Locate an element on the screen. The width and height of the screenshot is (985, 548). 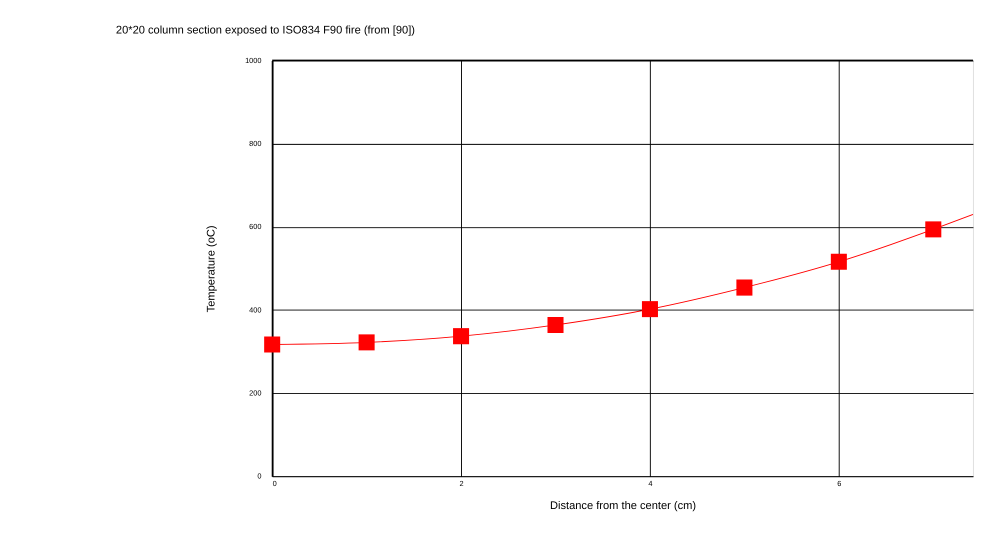
y-tick-label: 600 is located at coordinates (255, 227).